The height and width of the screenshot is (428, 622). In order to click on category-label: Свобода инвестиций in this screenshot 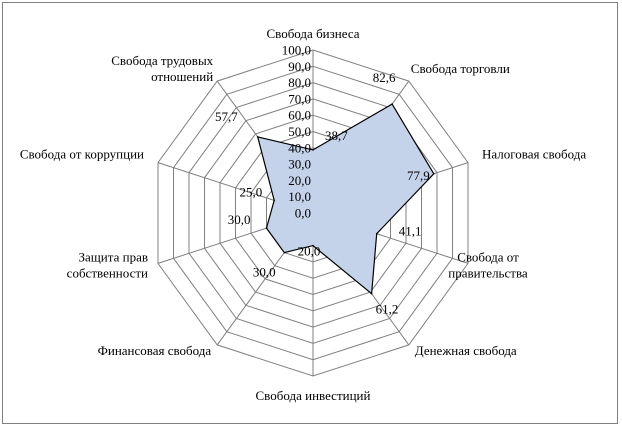, I will do `click(313, 395)`.